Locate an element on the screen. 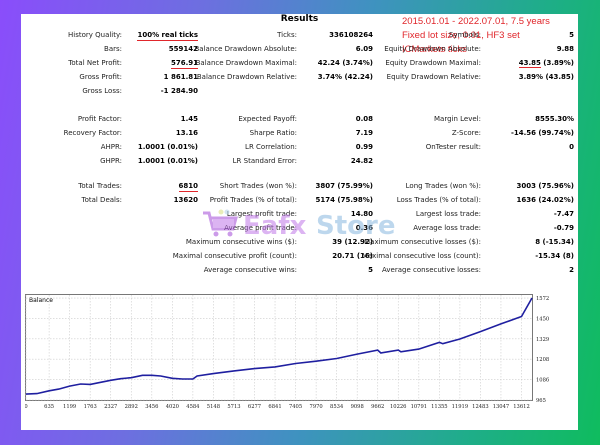 This screenshot has height=445, width=600. stat-value: 13620 is located at coordinates (185, 200).